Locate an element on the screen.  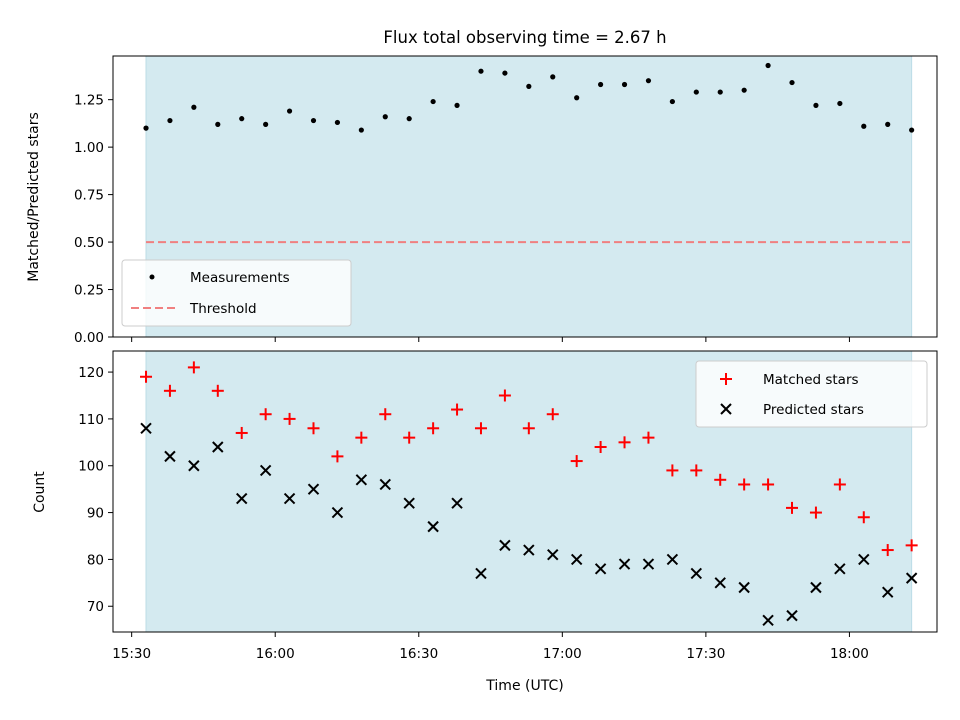
ratio-y-tick-label: 1.25 is located at coordinates (89, 101).